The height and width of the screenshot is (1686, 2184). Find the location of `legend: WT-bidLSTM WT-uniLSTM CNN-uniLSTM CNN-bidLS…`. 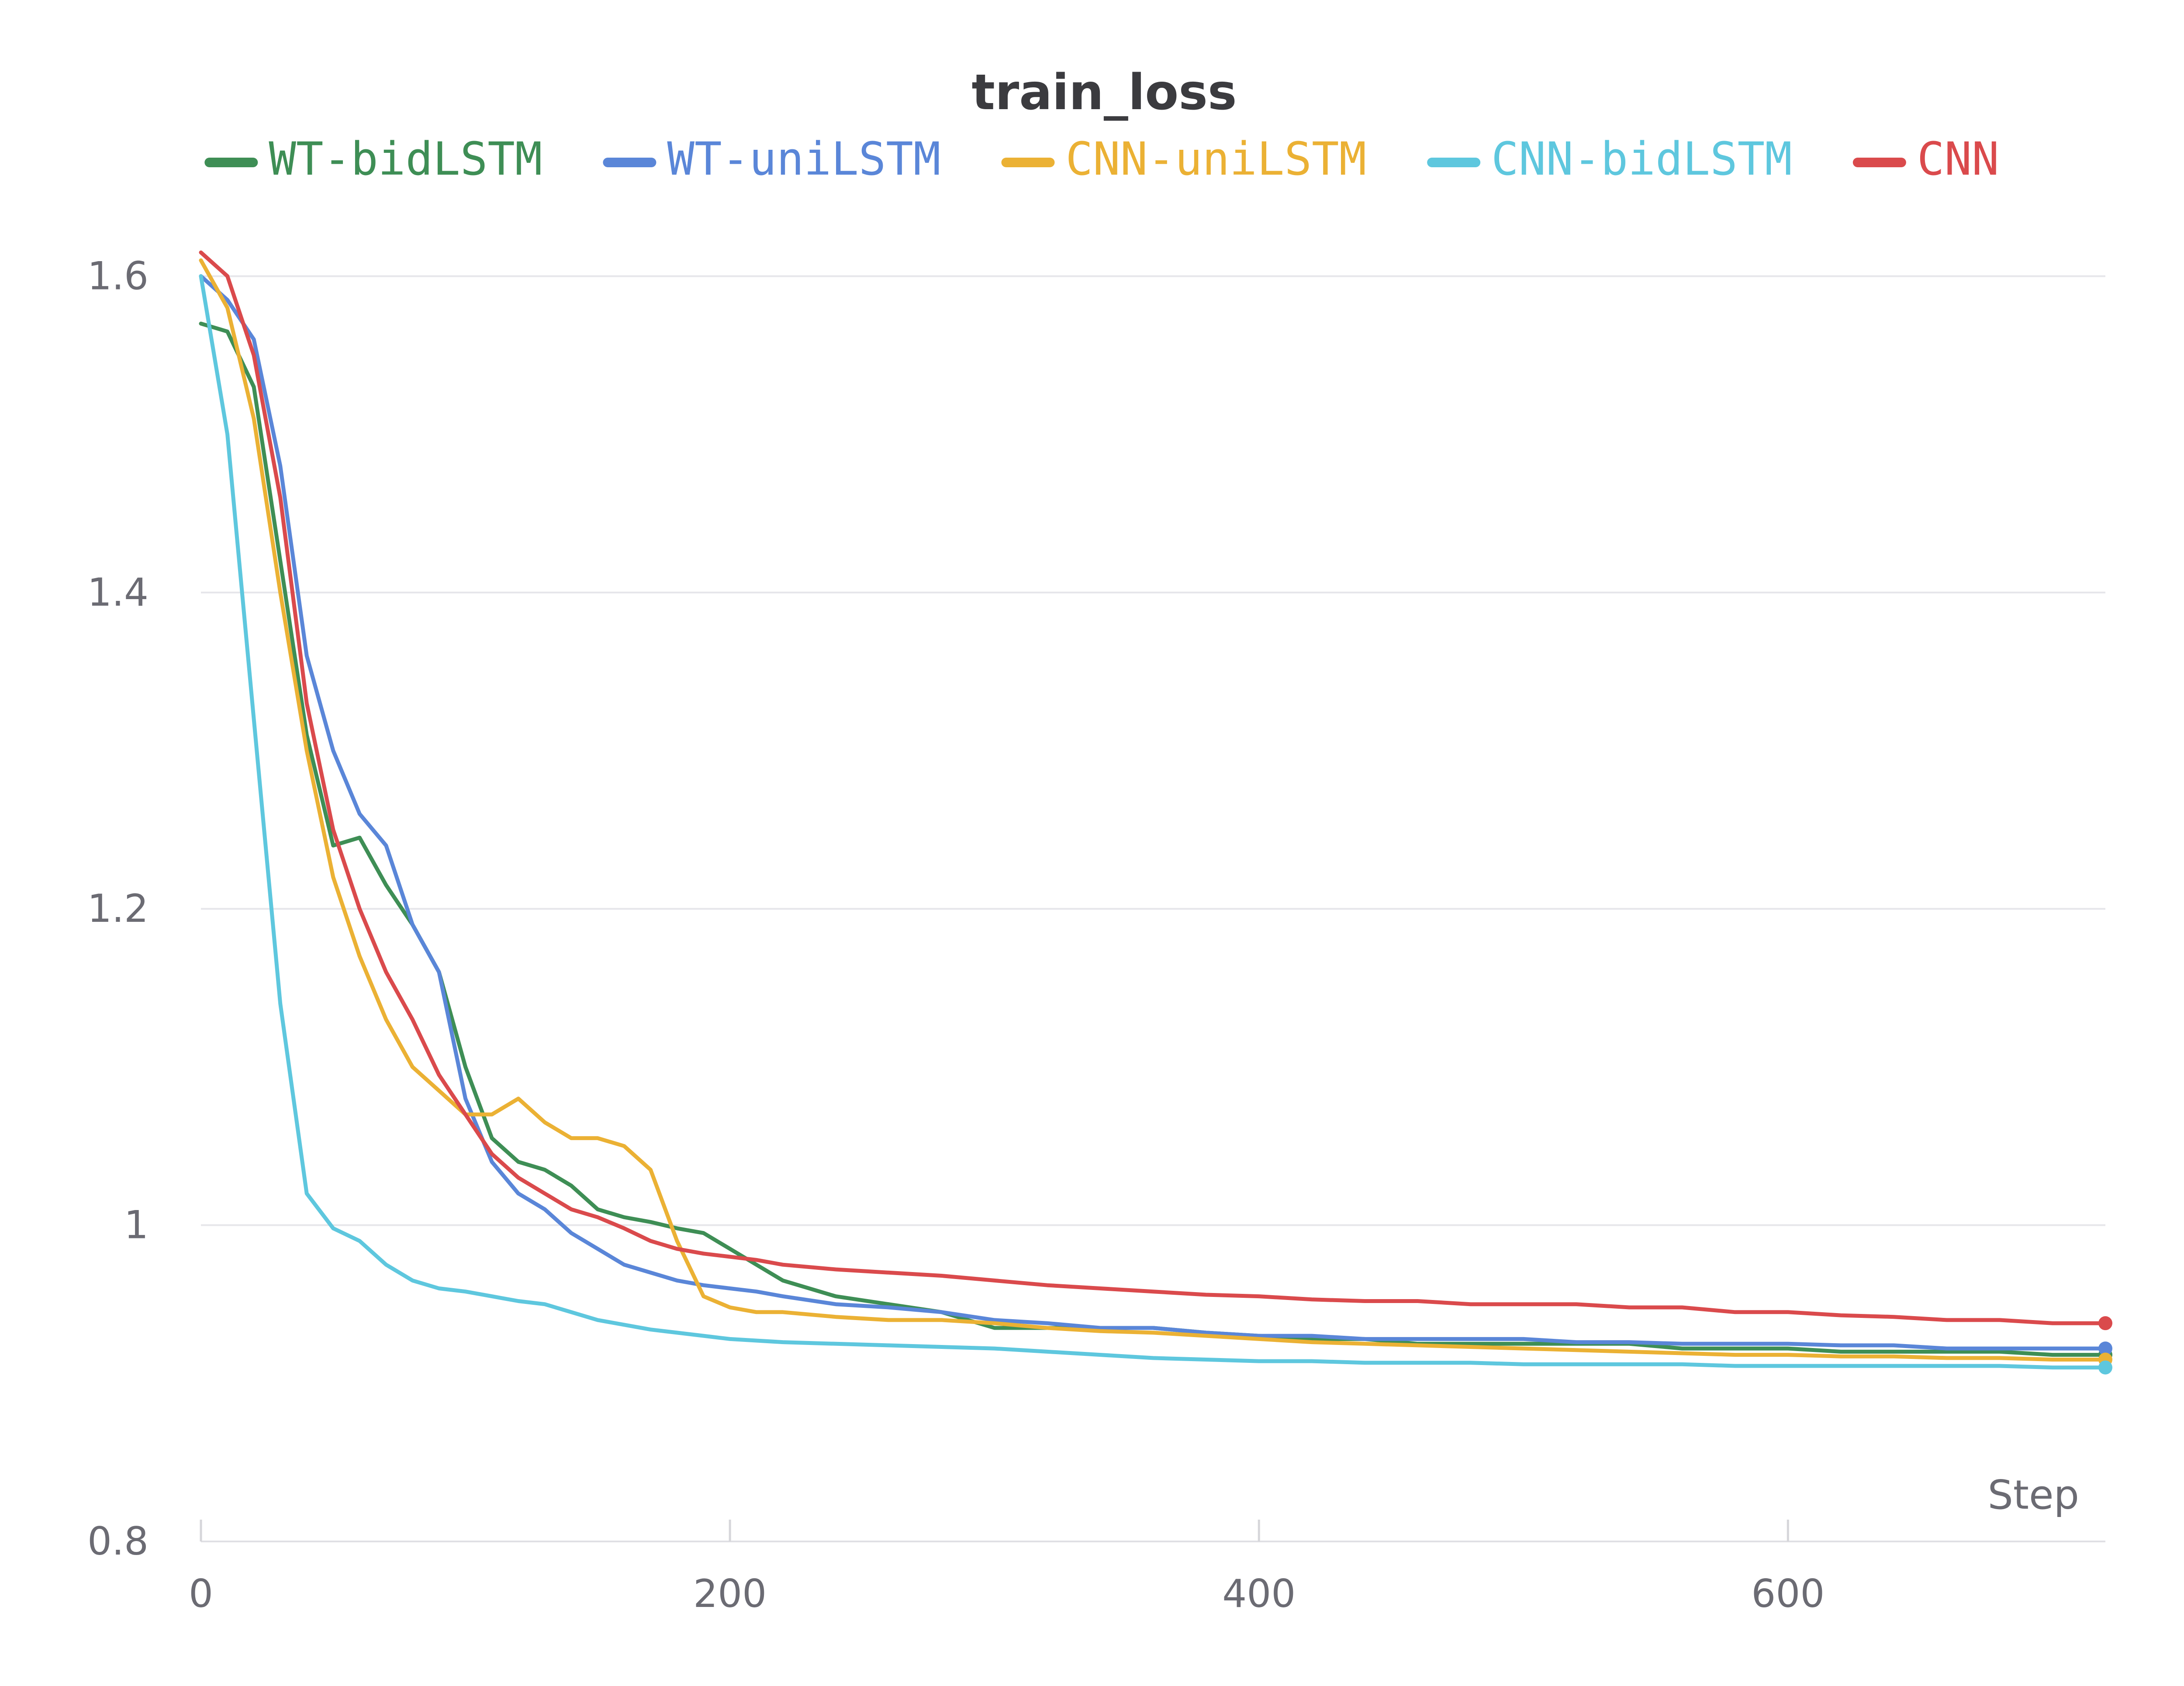

legend: WT-bidLSTM WT-uniLSTM CNN-uniLSTM CNN-bidLS… is located at coordinates (1101, 159).